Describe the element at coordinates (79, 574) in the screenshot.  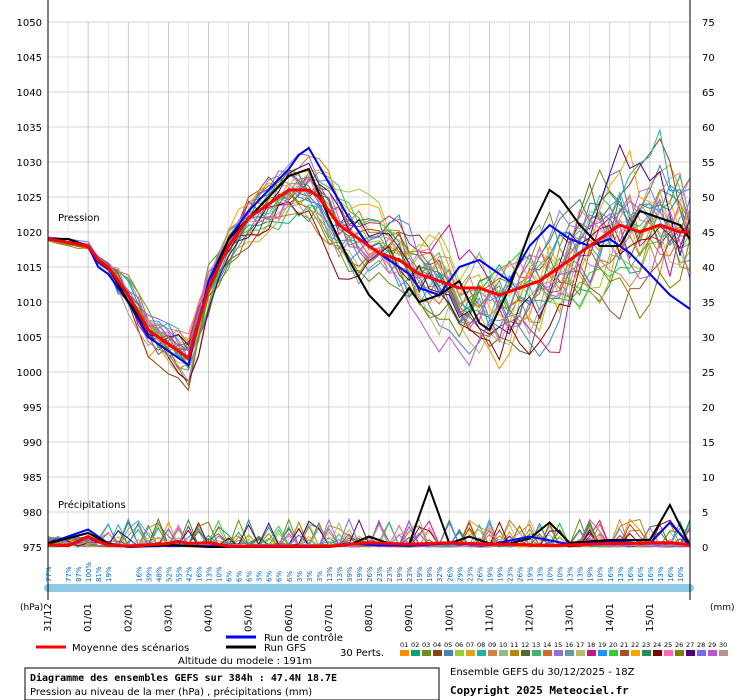
I see `precip-probability-label: 87%` at that location.